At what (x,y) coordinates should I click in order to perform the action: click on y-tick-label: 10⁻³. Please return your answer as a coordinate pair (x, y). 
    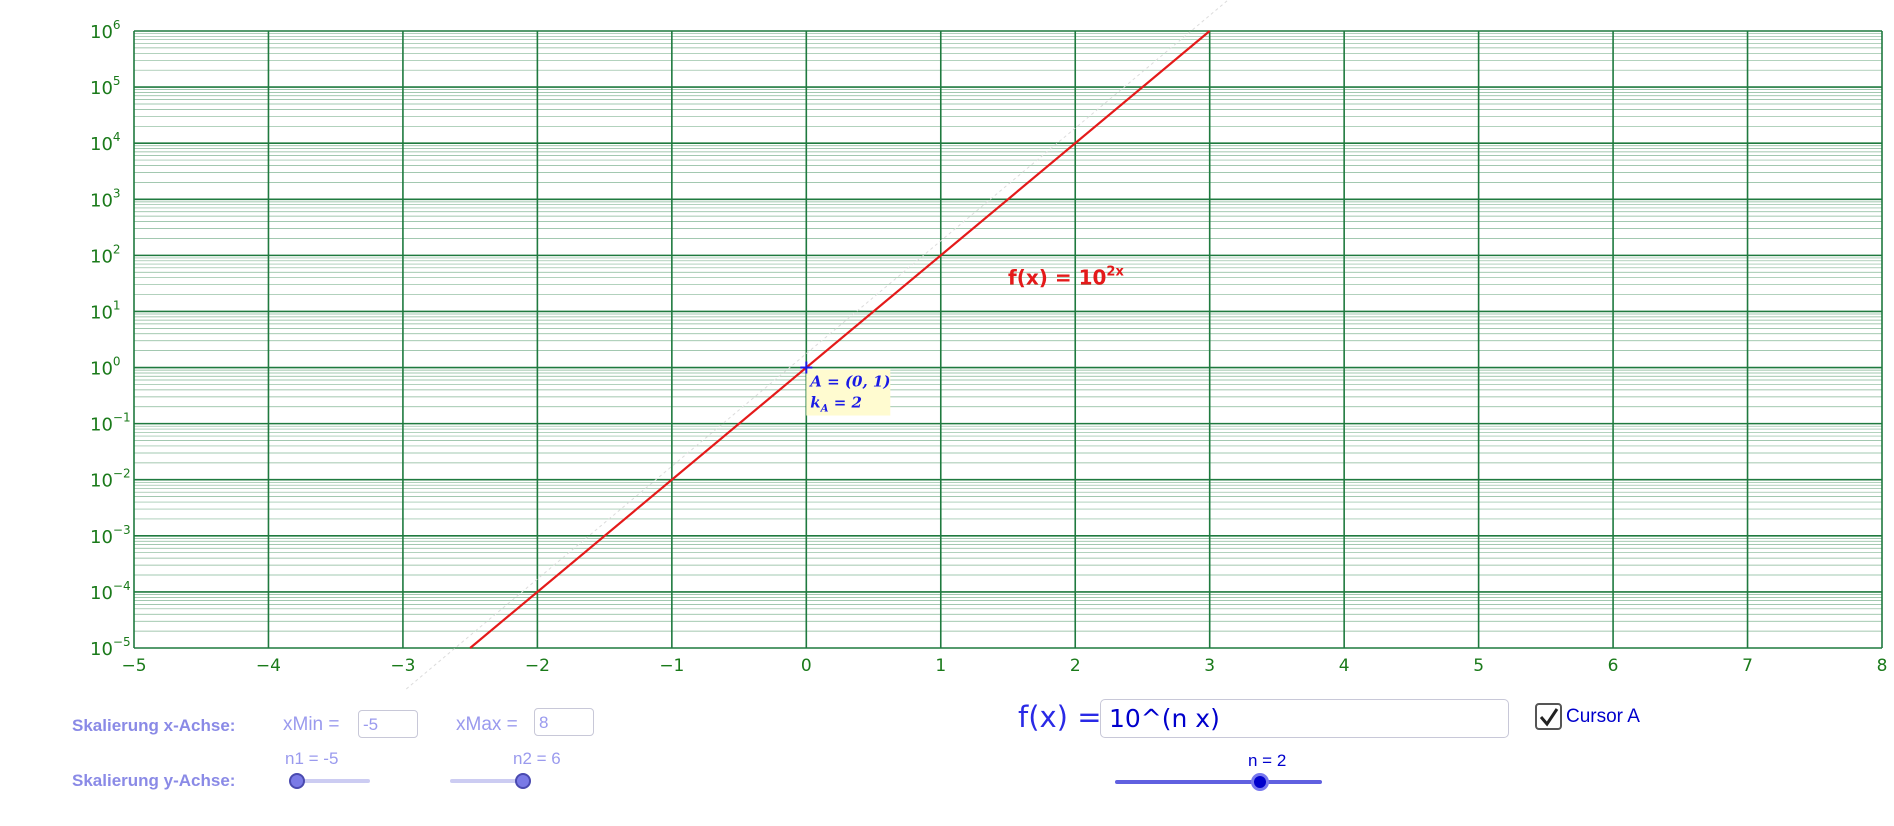
    Looking at the image, I should click on (110, 535).